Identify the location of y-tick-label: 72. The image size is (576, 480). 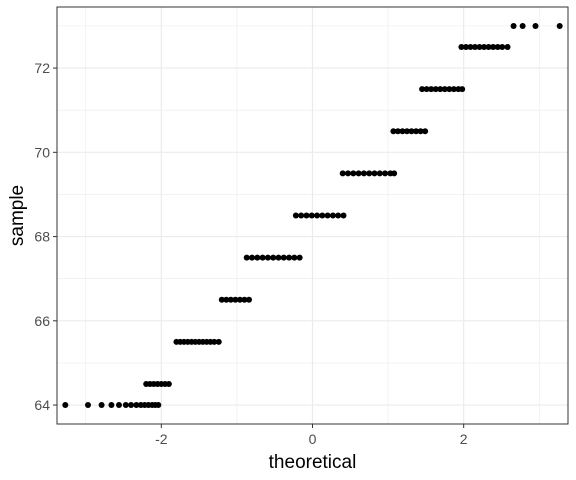
(42, 68).